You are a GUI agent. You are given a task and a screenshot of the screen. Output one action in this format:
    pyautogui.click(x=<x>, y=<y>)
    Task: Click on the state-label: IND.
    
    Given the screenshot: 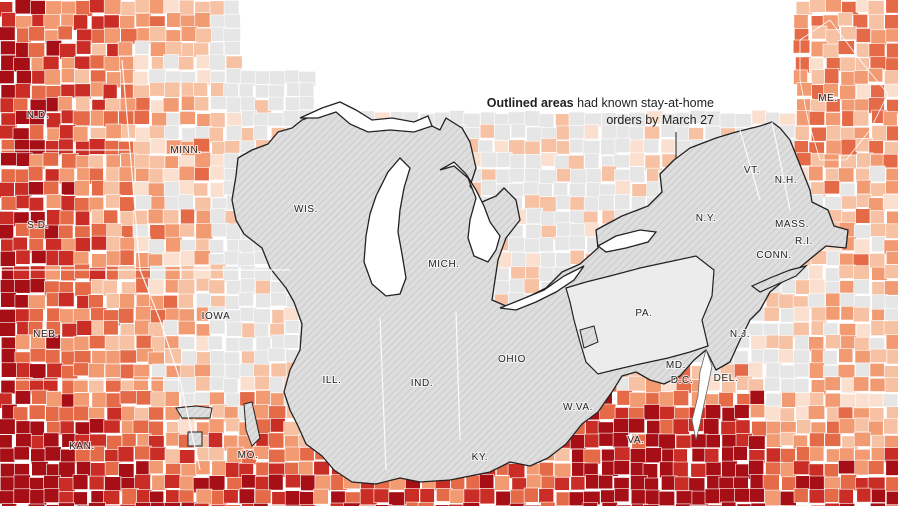 What is the action you would take?
    pyautogui.click(x=422, y=383)
    